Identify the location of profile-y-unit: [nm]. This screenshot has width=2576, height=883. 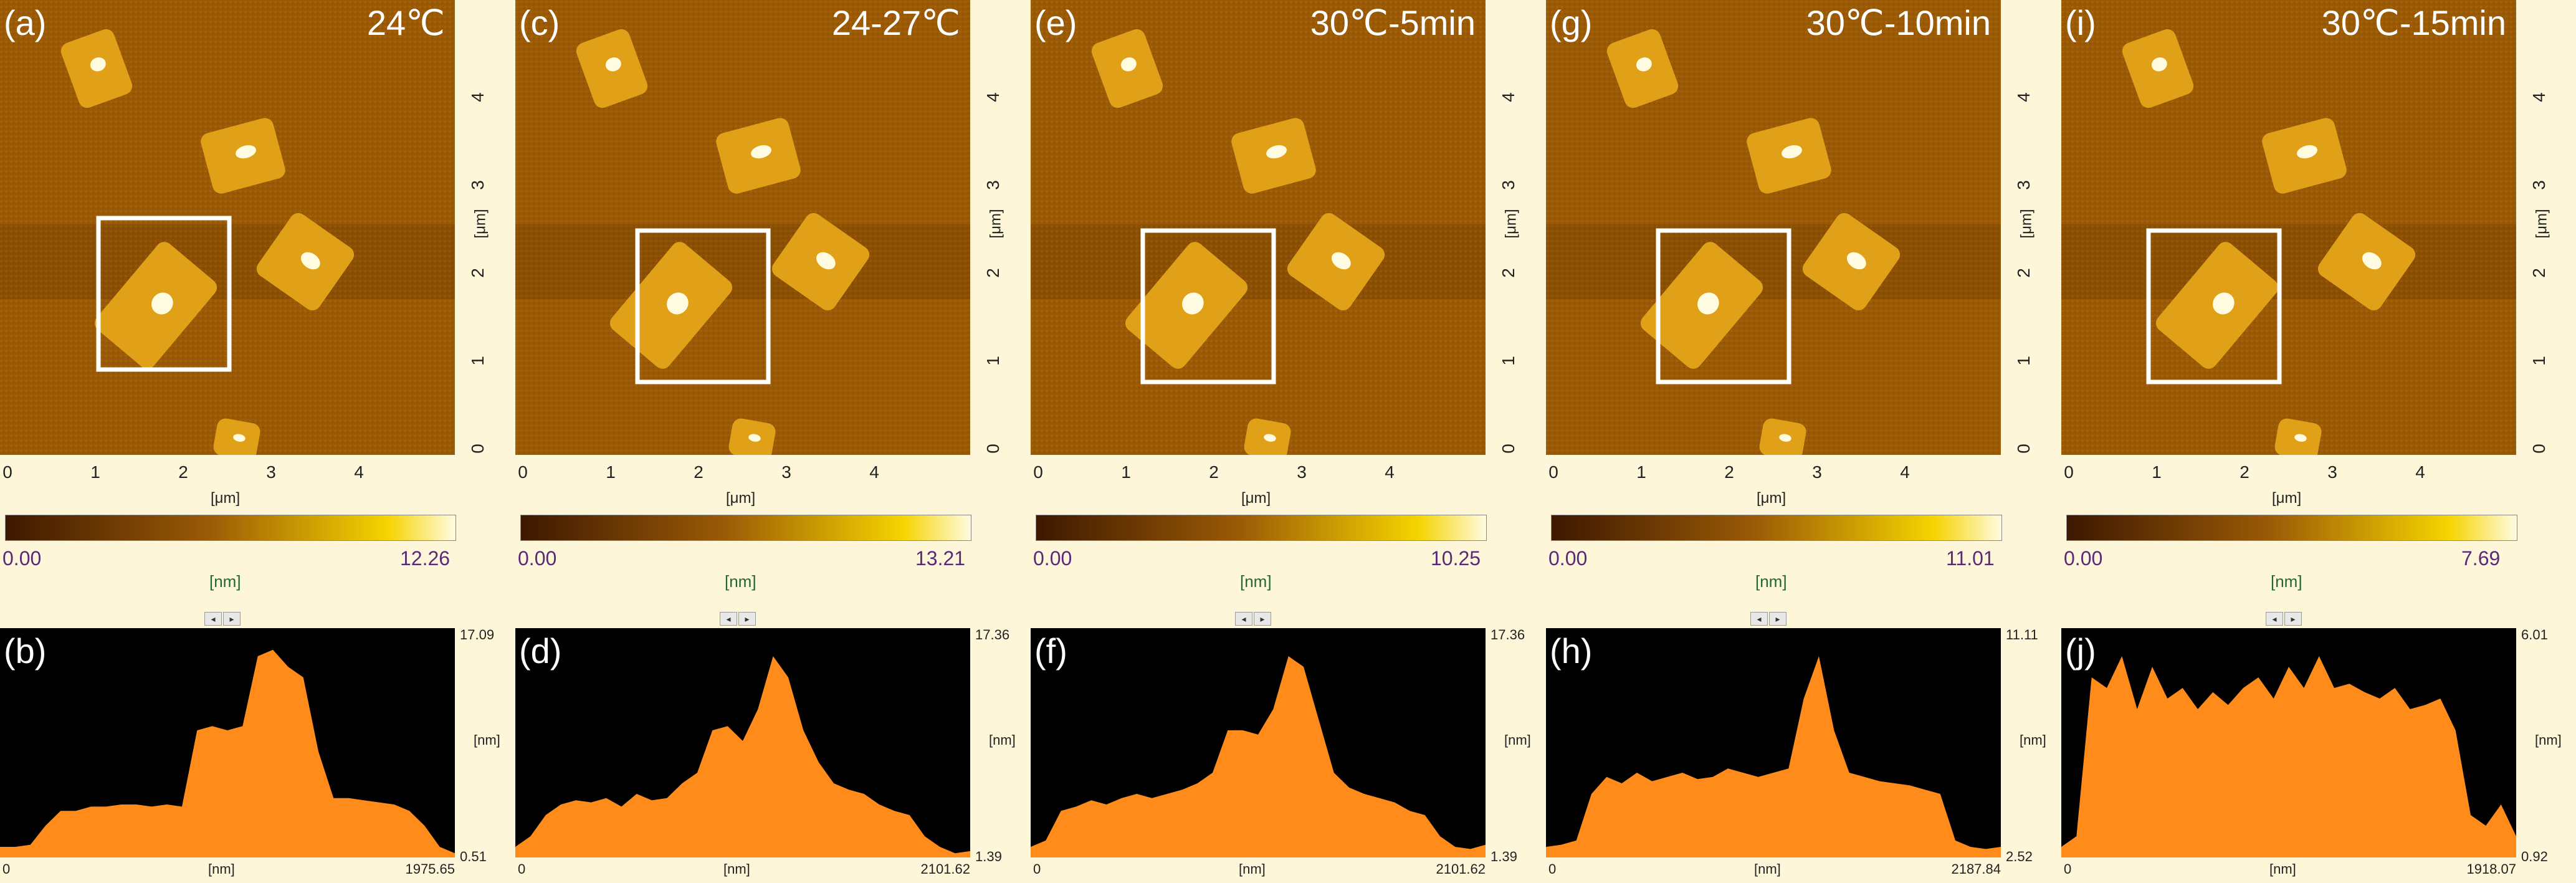
(1517, 740).